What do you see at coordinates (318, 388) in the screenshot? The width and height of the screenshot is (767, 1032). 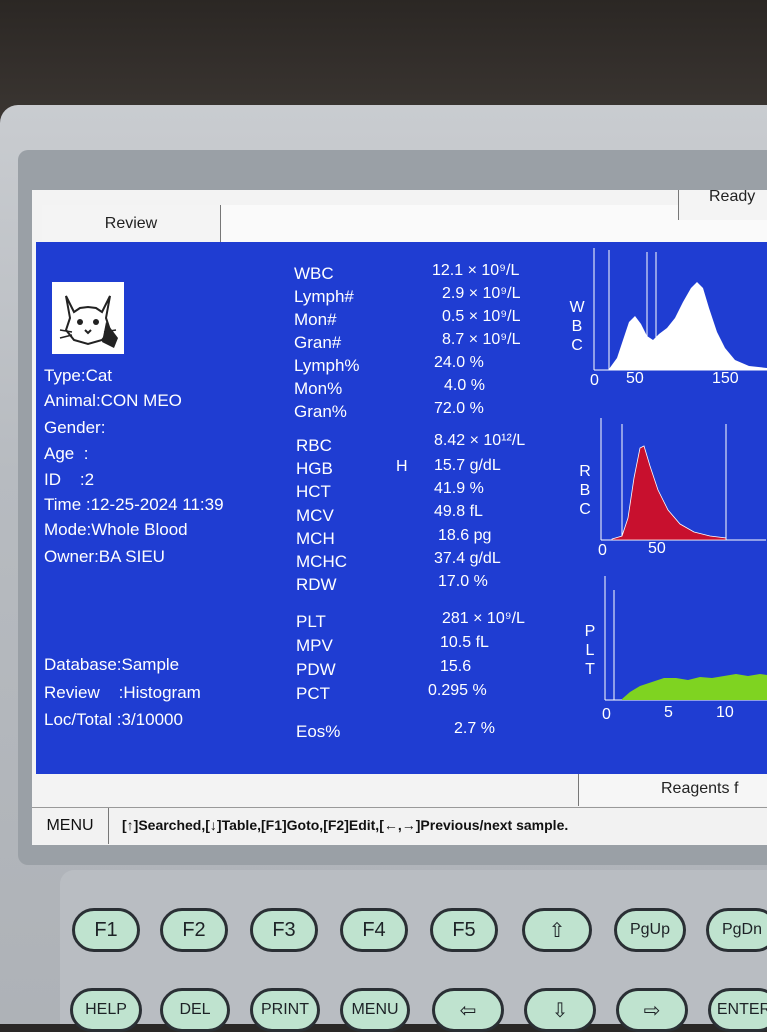 I see `param-name-mon-pct: Mon%` at bounding box center [318, 388].